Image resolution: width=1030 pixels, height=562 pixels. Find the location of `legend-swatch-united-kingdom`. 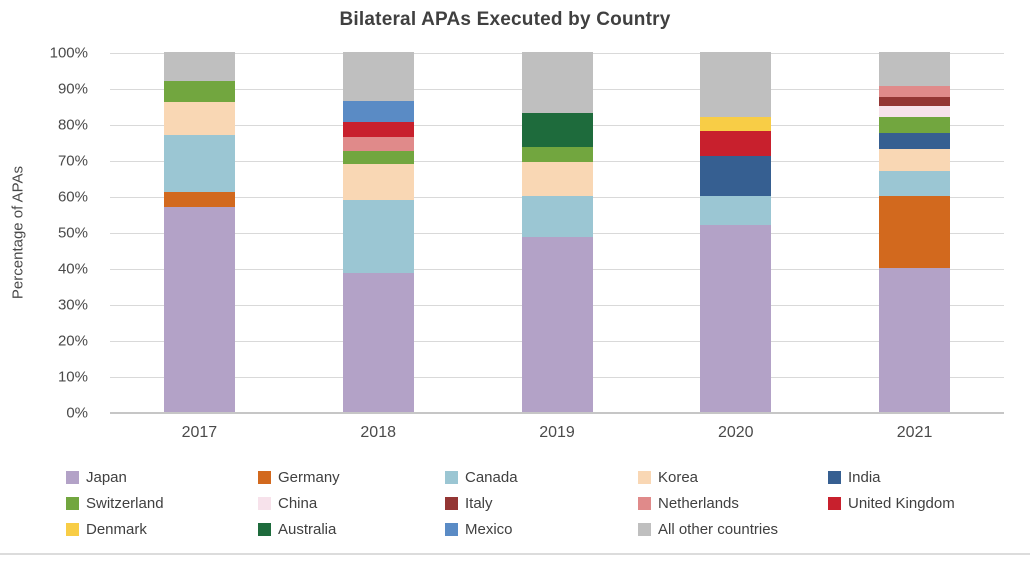

legend-swatch-united-kingdom is located at coordinates (834, 503).